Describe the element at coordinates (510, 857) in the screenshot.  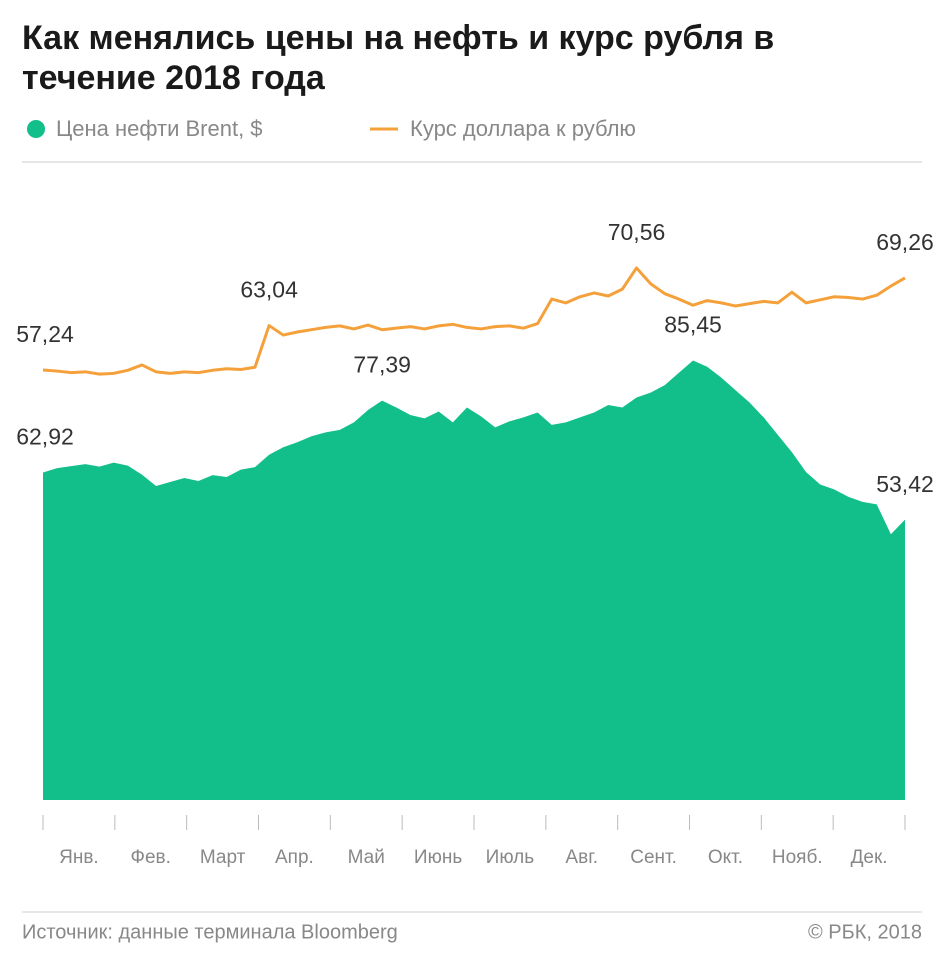
I see `x-tick-label: Июль` at that location.